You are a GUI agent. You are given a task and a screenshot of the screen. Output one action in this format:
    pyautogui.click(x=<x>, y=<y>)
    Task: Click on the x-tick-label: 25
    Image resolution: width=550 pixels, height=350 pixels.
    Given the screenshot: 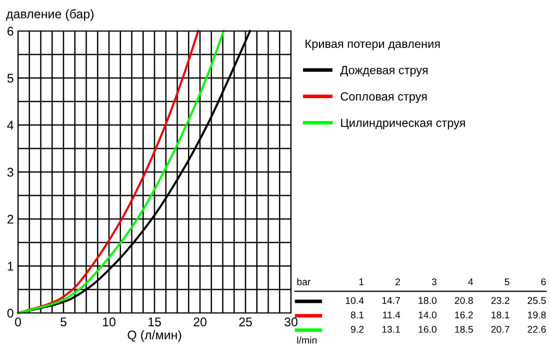 What is the action you would take?
    pyautogui.click(x=245, y=321)
    